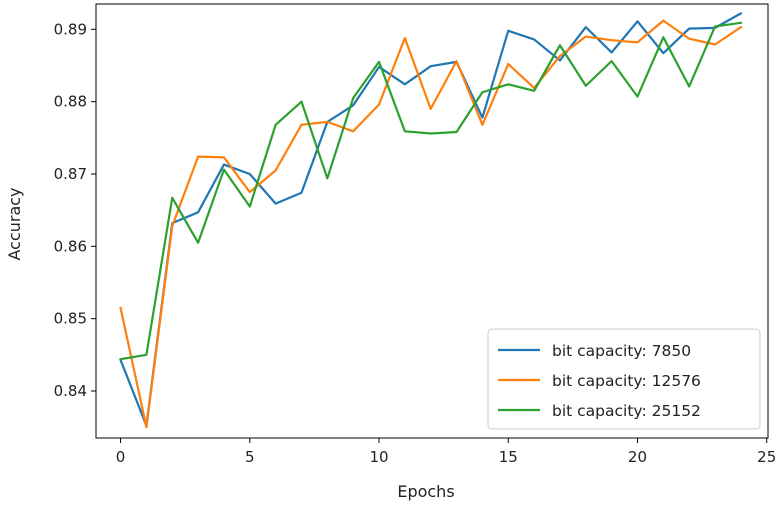 The height and width of the screenshot is (508, 776). Describe the element at coordinates (626, 411) in the screenshot. I see `legend-label-25152: bit capacity: 25152` at that location.